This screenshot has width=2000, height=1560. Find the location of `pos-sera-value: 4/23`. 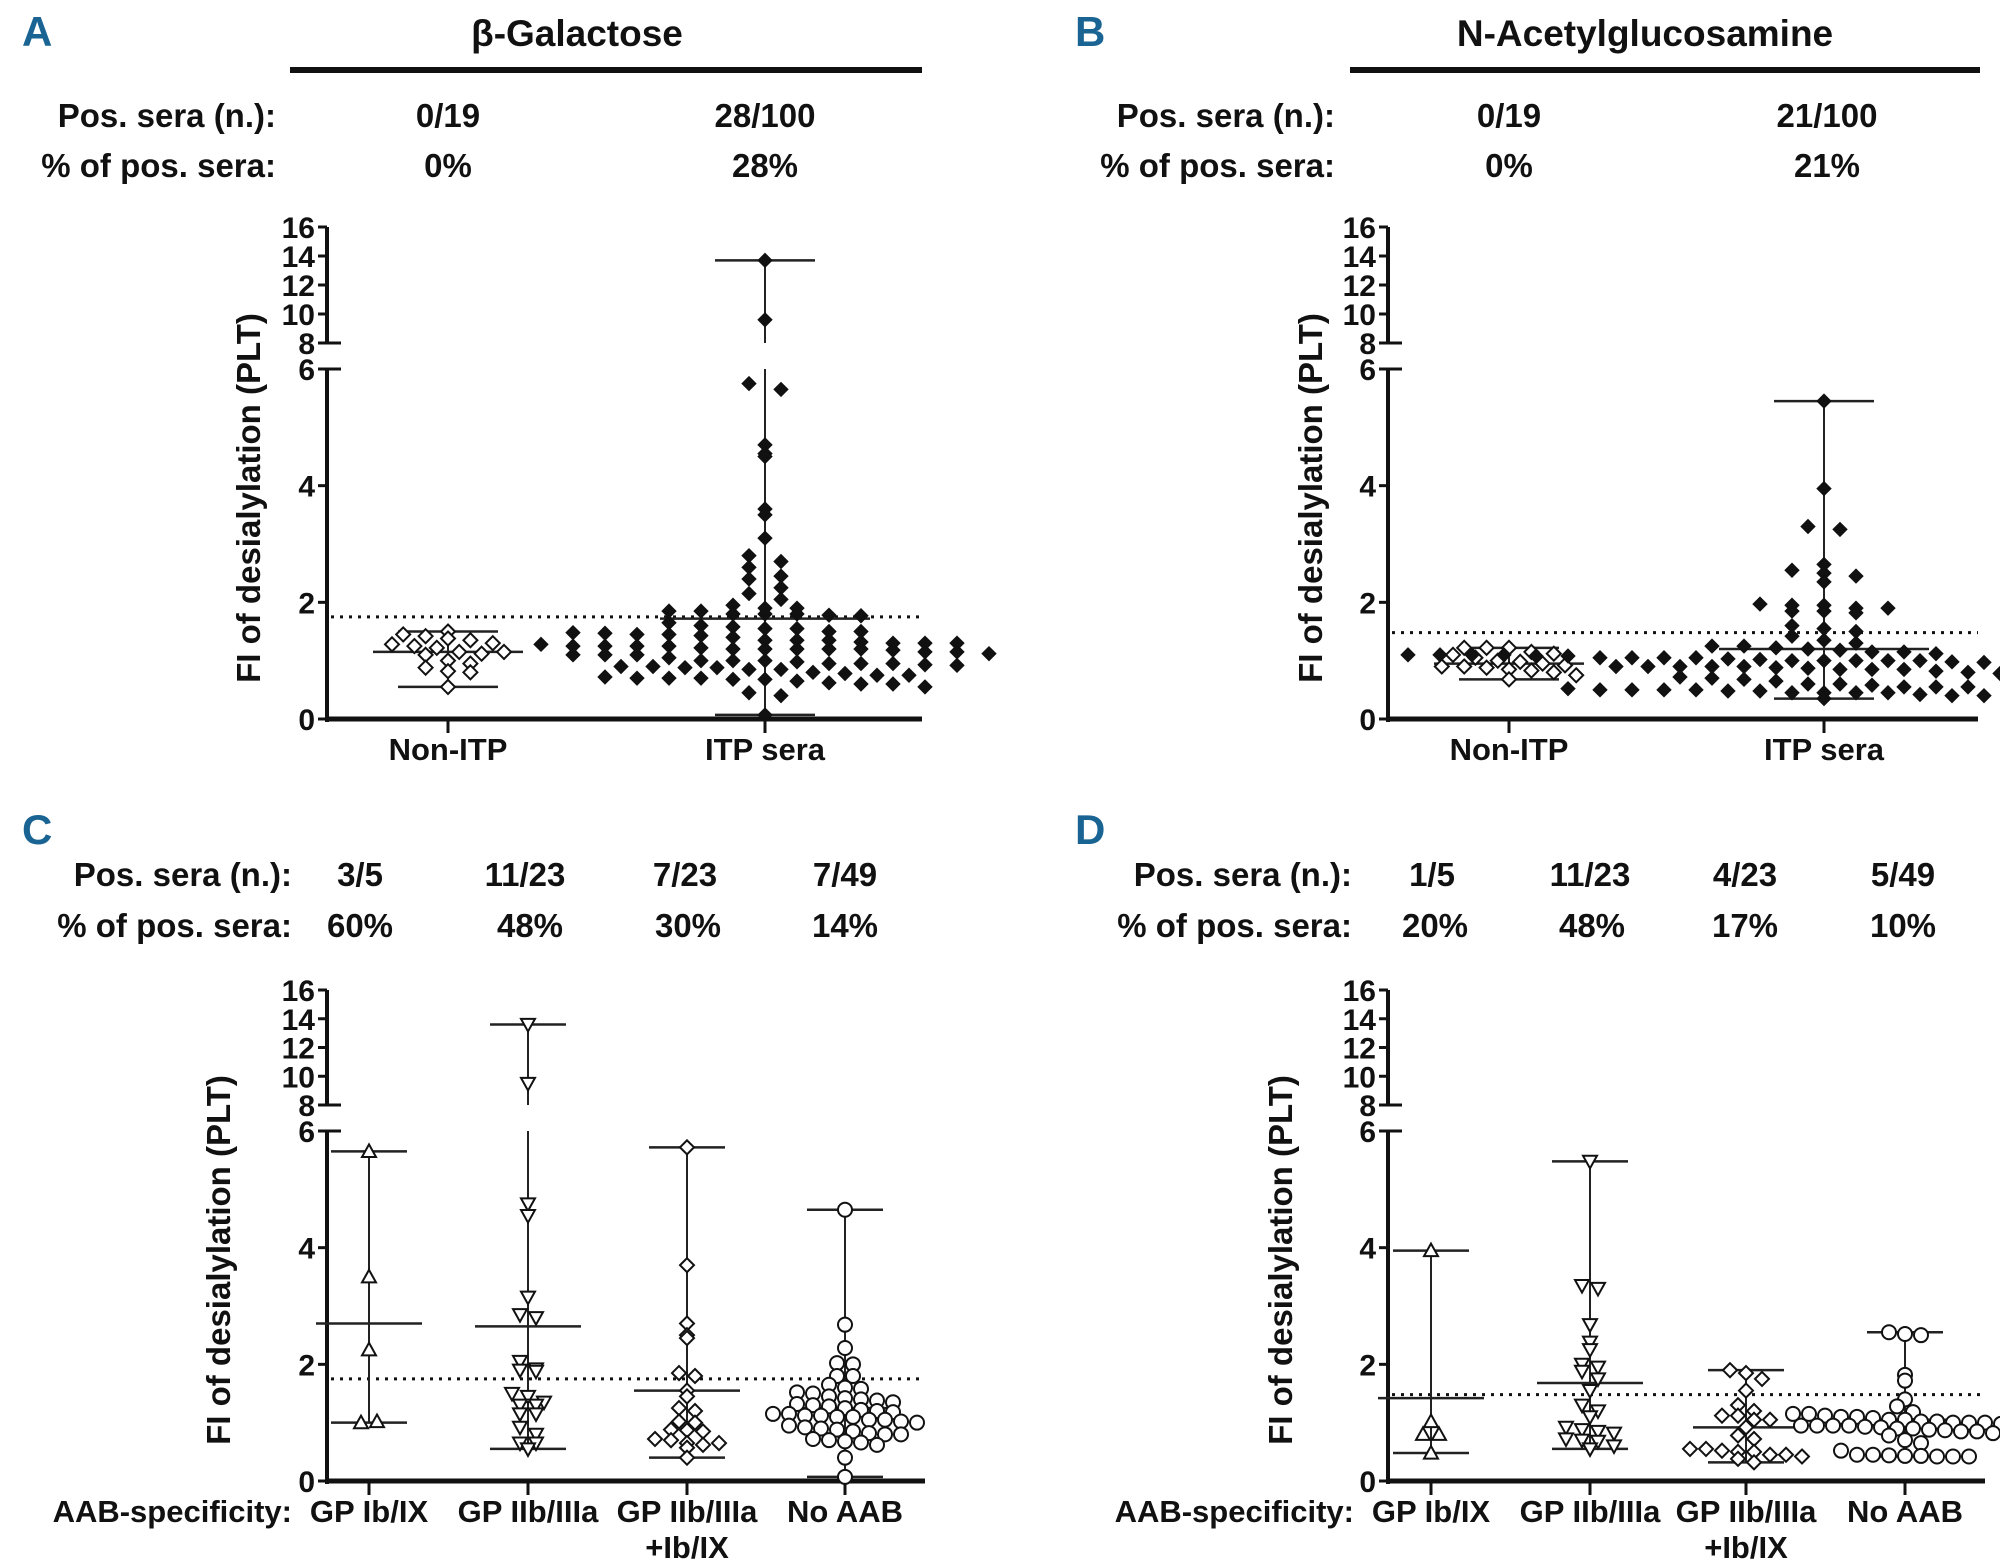

pos-sera-value: 4/23 is located at coordinates (1745, 874).